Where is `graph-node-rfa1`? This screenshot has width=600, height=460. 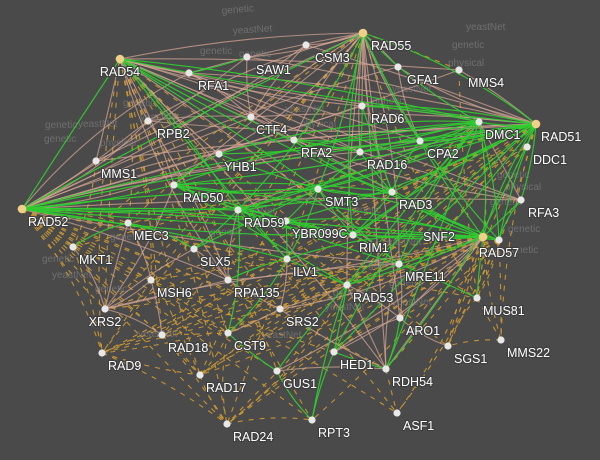
graph-node-rfa1 is located at coordinates (189, 73).